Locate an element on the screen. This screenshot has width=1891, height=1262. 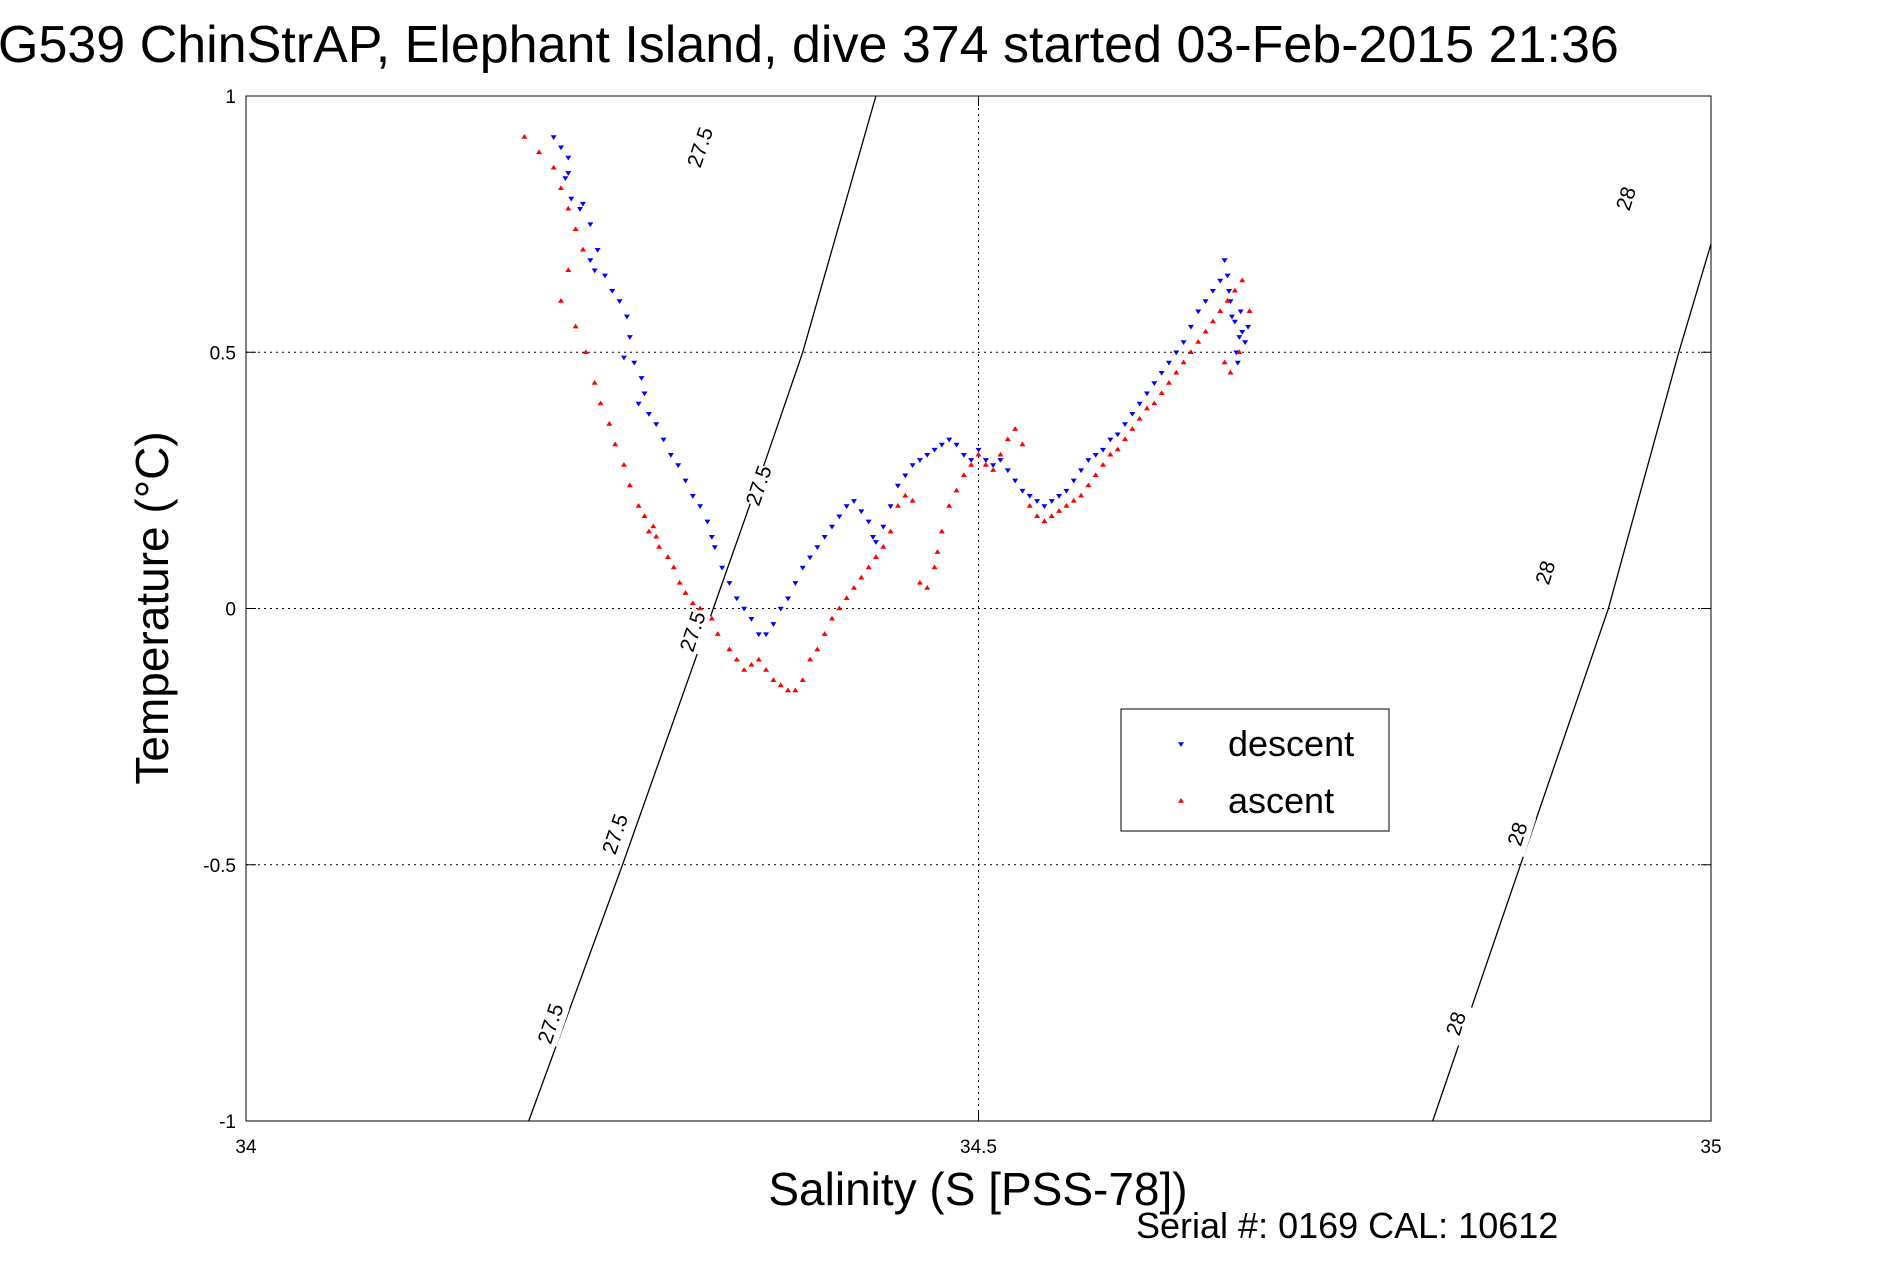
y-axis-label: Temperature (°C) is located at coordinates (152, 607).